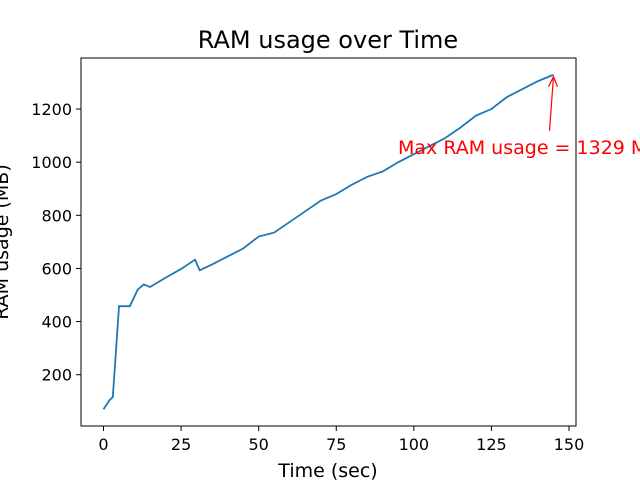 The height and width of the screenshot is (480, 640). Describe the element at coordinates (103, 444) in the screenshot. I see `x-tick-label: 0` at that location.